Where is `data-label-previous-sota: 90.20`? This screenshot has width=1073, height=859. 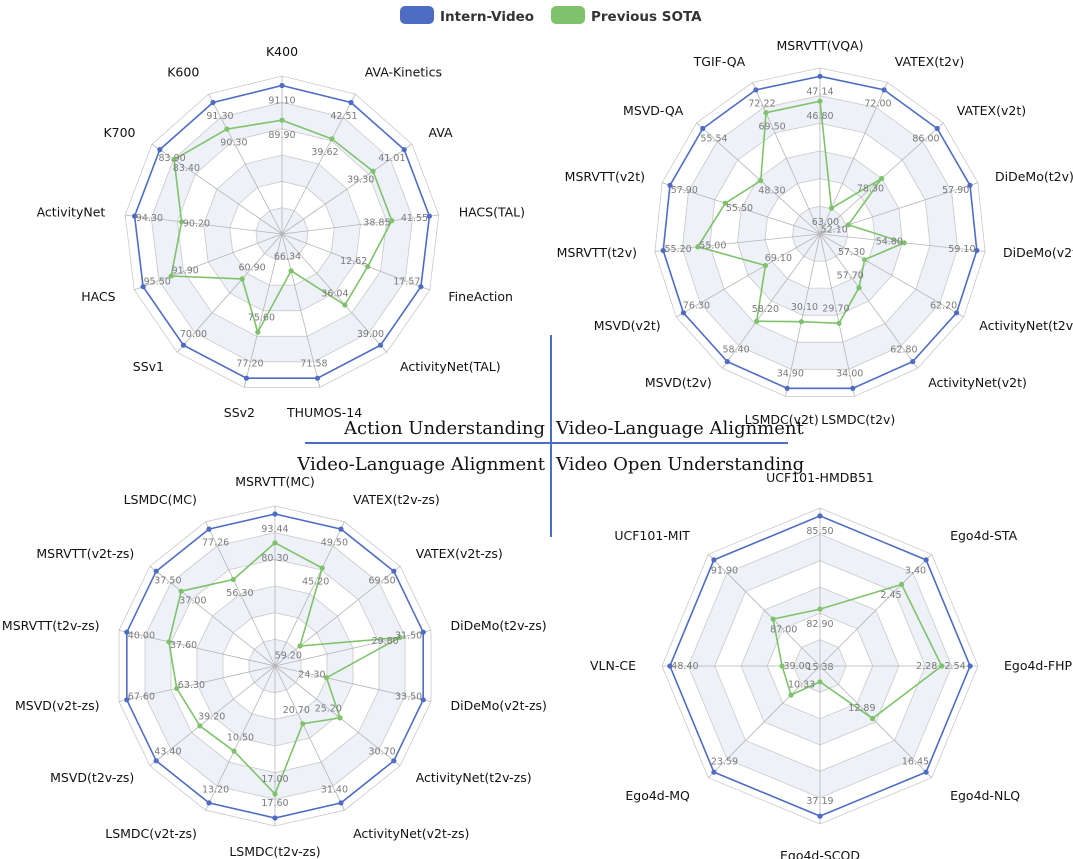 data-label-previous-sota: 90.20 is located at coordinates (196, 224).